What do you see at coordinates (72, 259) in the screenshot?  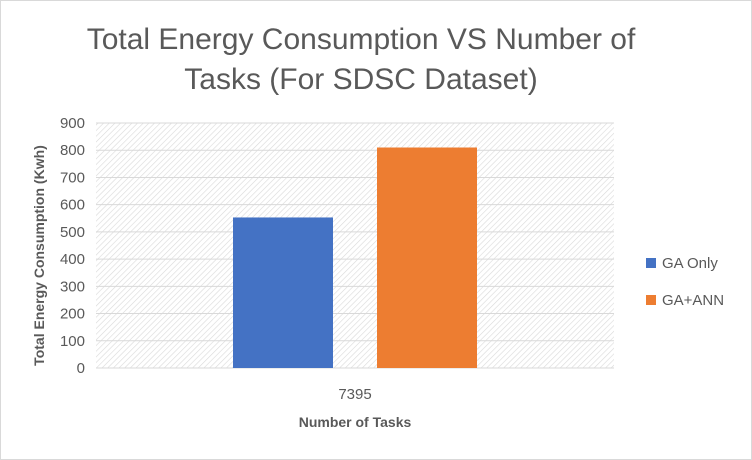 I see `y-tick-label: 400` at bounding box center [72, 259].